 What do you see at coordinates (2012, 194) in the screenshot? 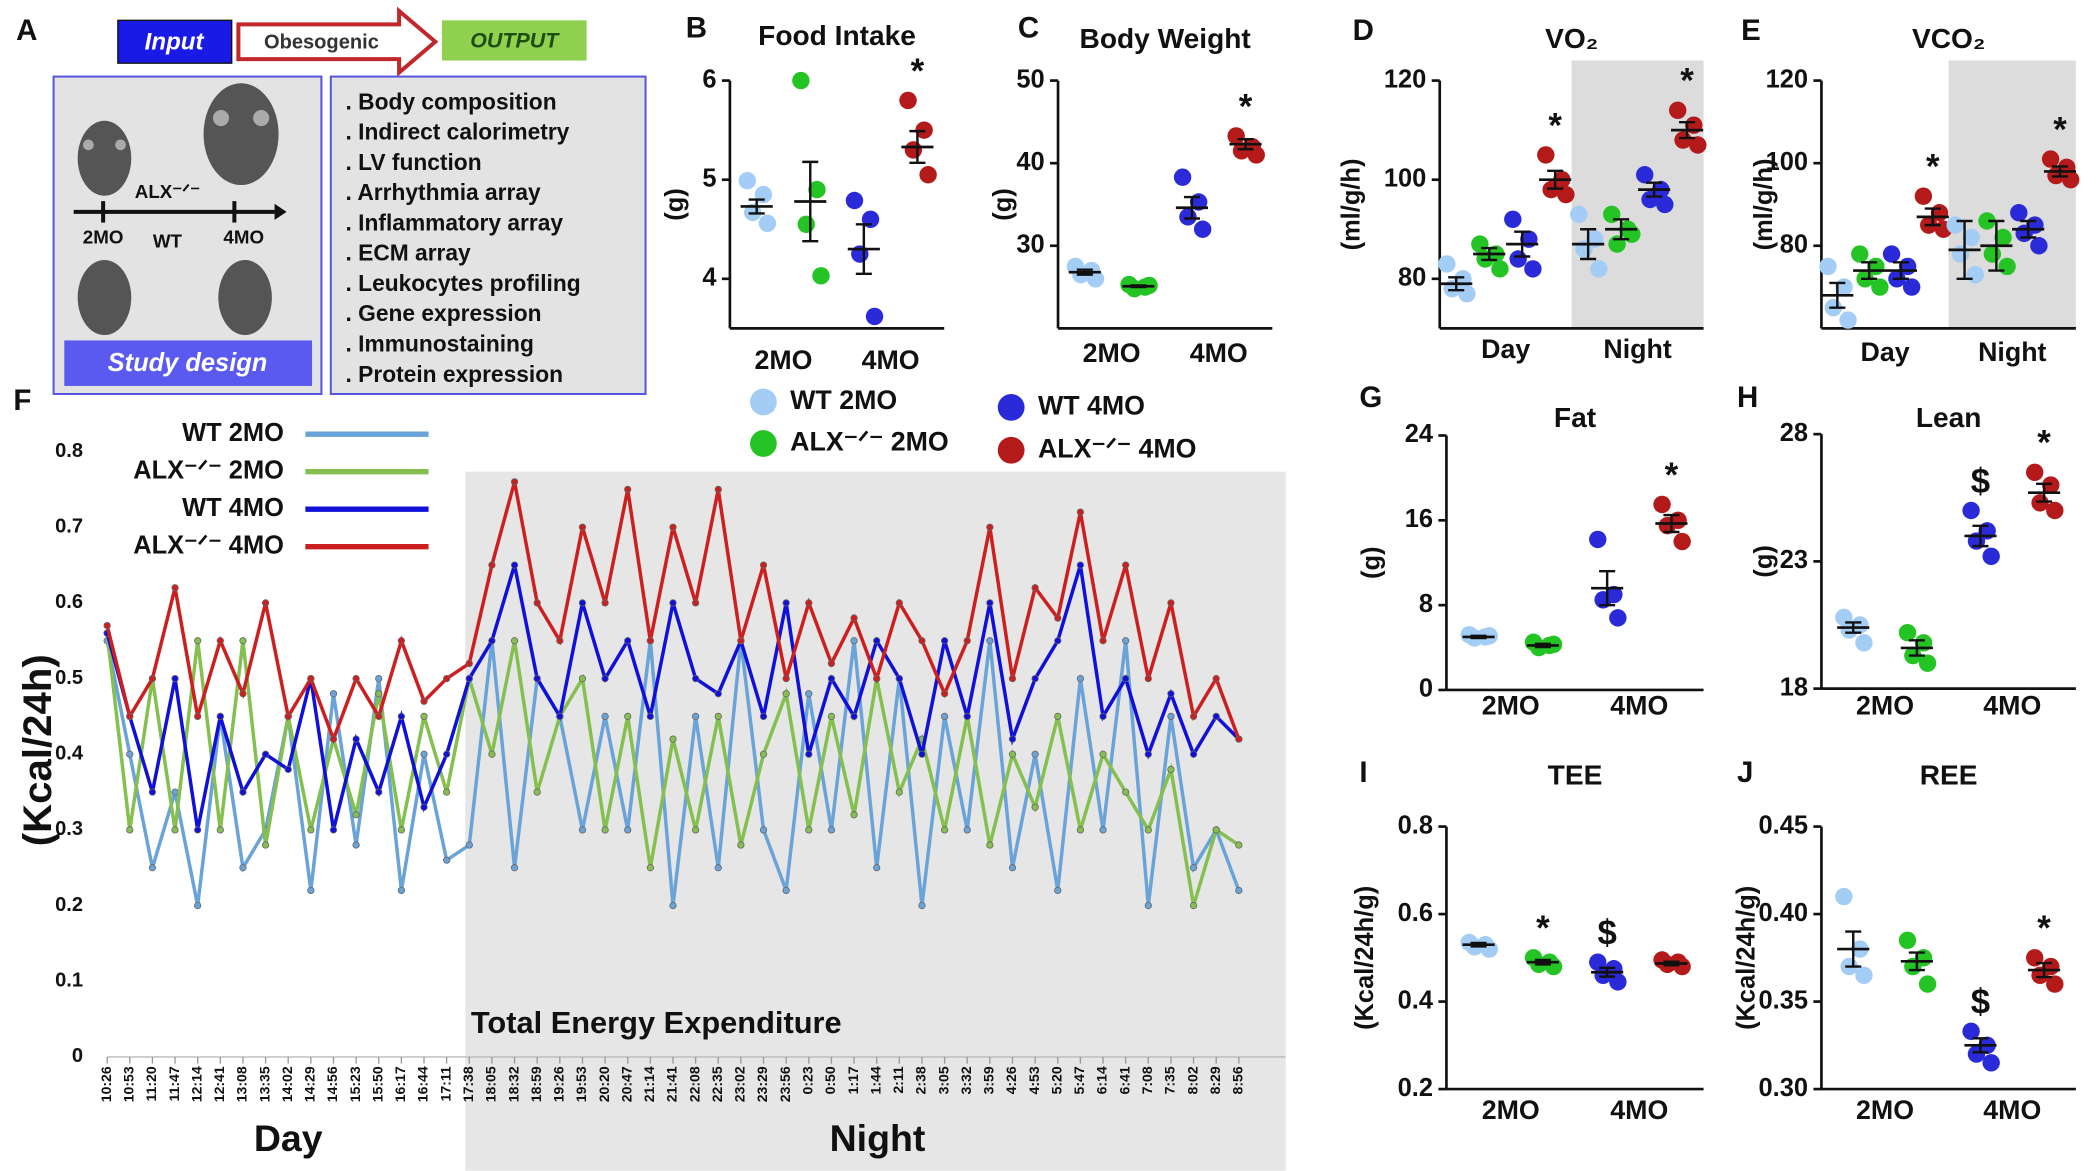
I see `shading` at bounding box center [2012, 194].